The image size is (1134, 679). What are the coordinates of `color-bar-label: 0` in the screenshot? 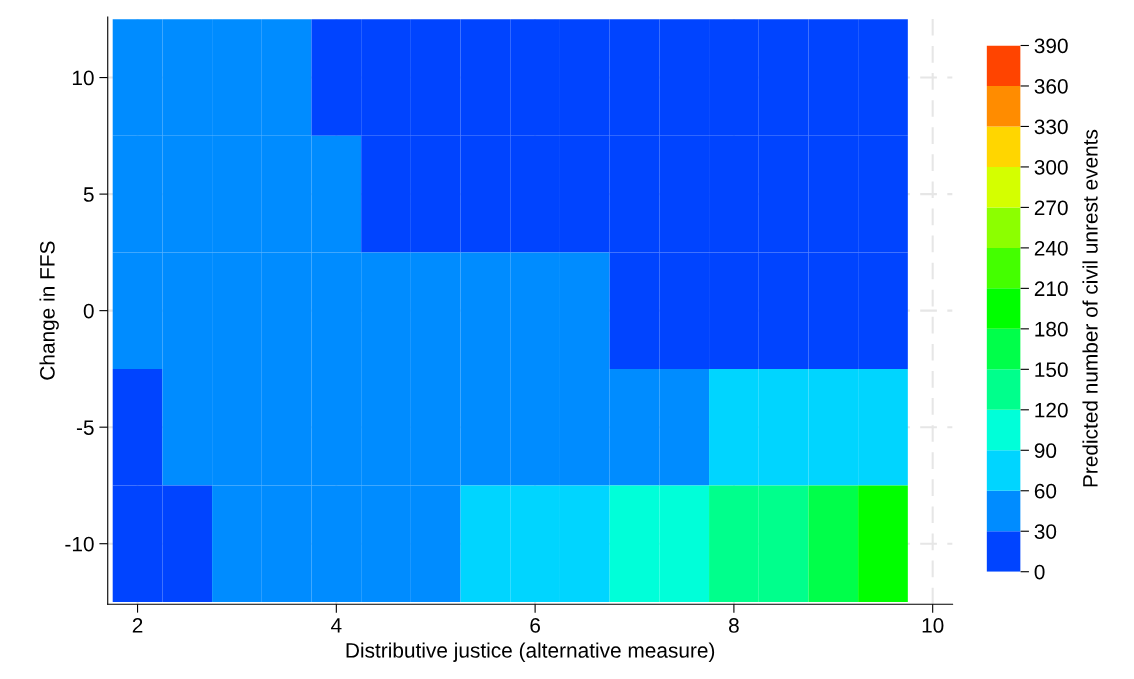 It's located at (1039, 572).